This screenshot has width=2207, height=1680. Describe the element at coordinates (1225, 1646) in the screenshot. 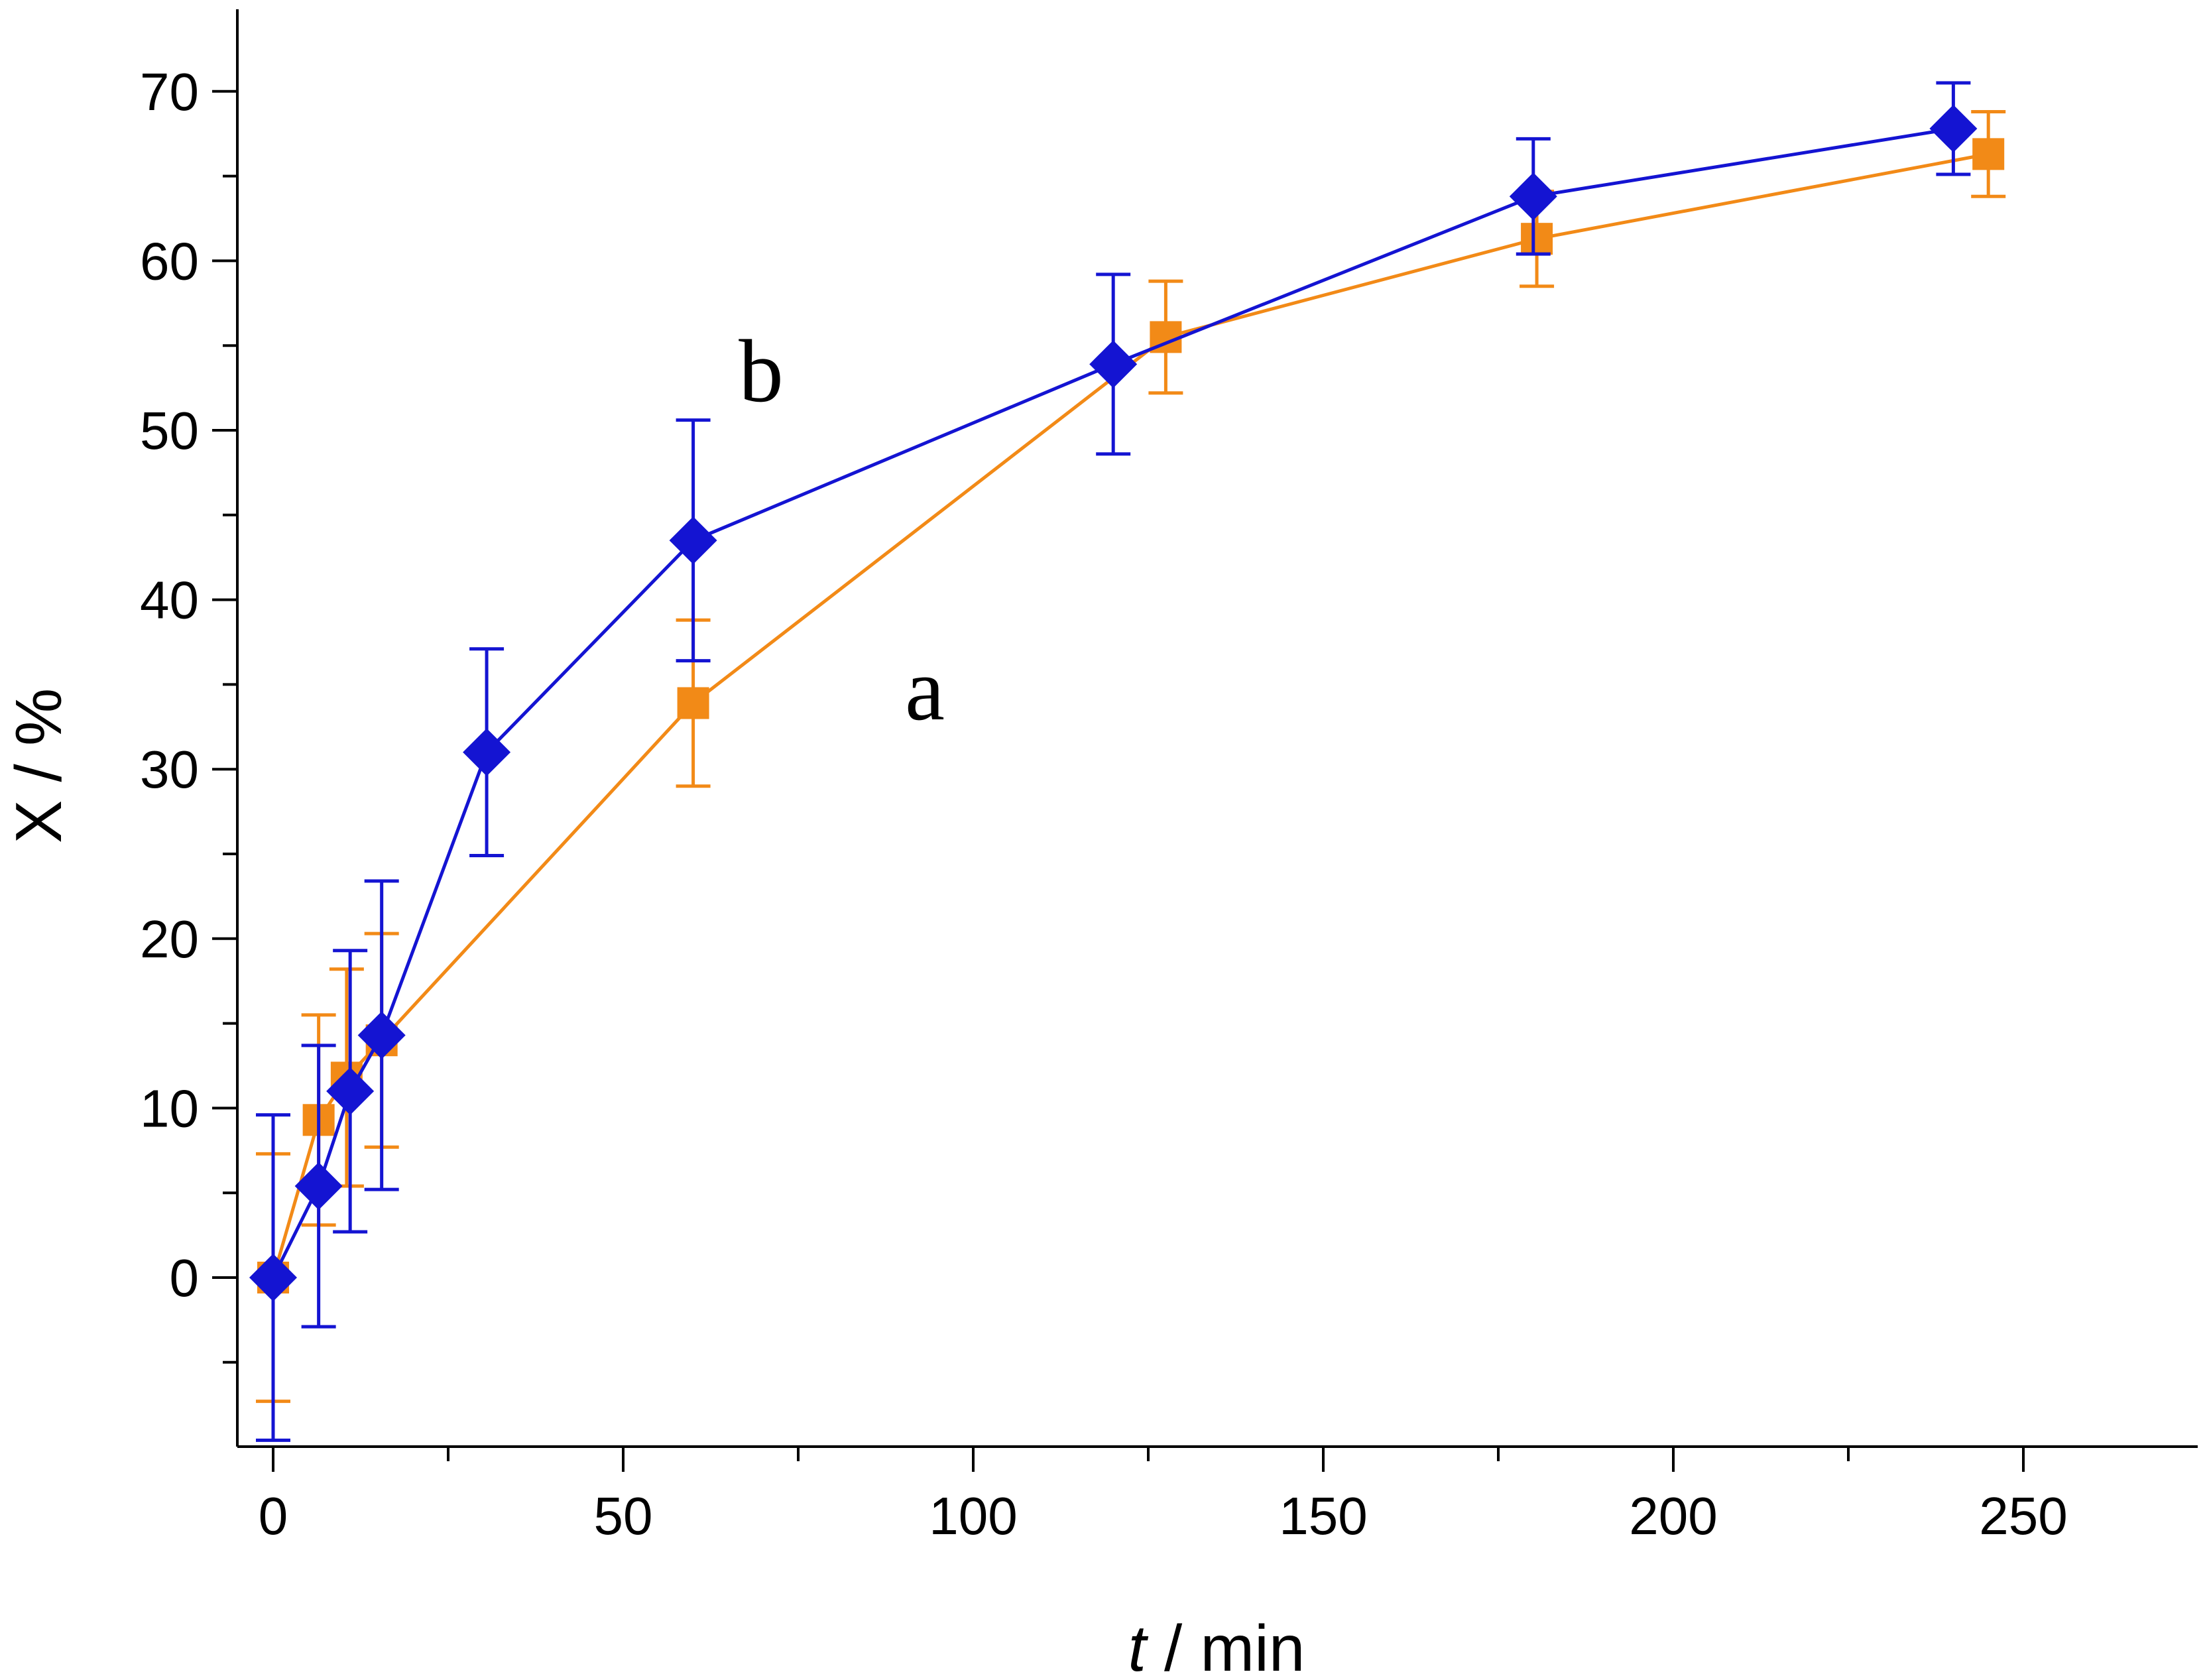

I see `x-axis-label-unit: / min` at that location.